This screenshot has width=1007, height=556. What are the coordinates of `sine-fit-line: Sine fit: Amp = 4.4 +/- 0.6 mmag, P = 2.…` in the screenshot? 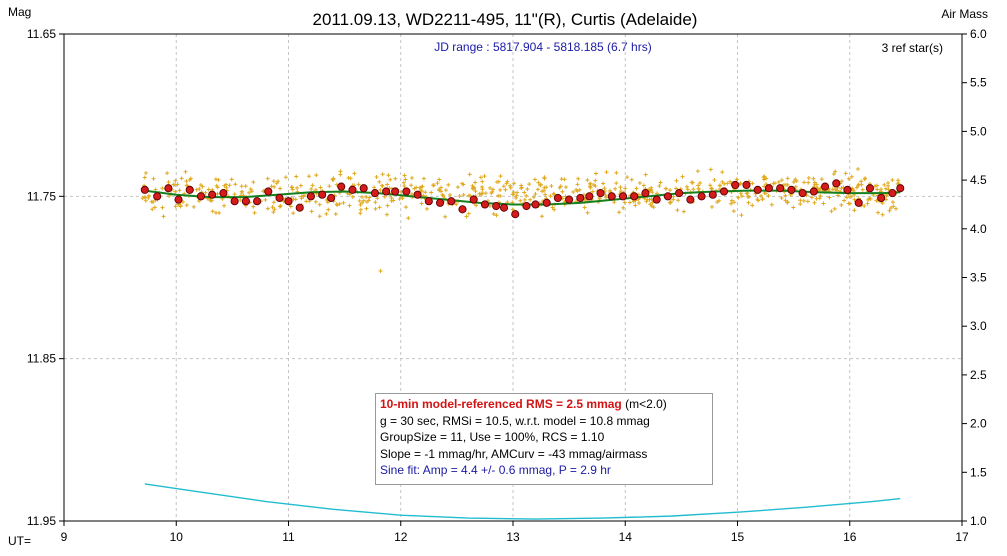 It's located at (495, 470).